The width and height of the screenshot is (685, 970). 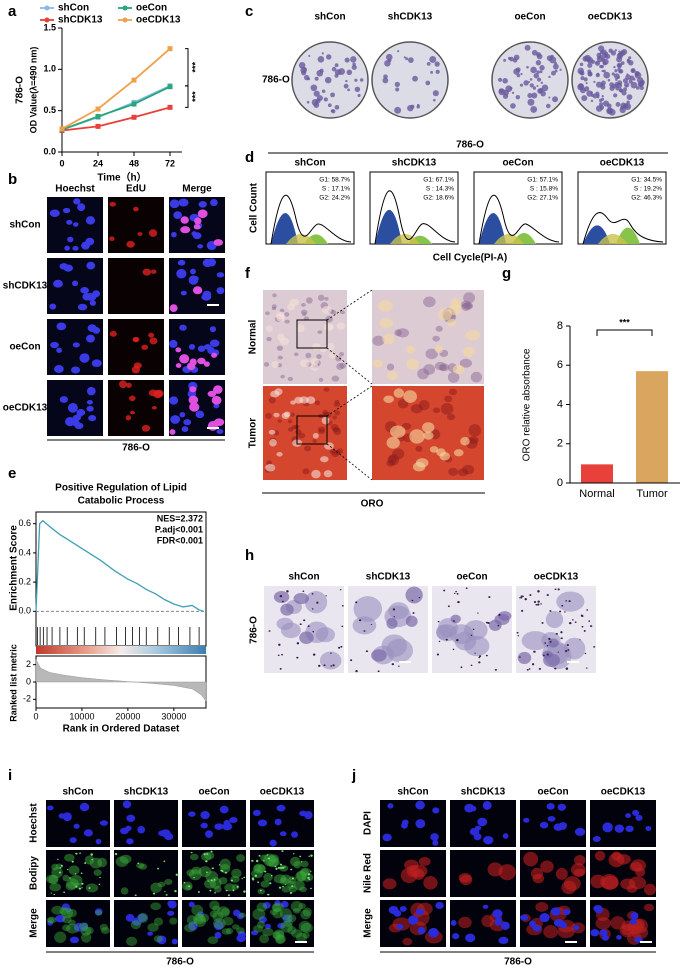 What do you see at coordinates (158, 20) in the screenshot?
I see `legend-label: oeCDK13` at bounding box center [158, 20].